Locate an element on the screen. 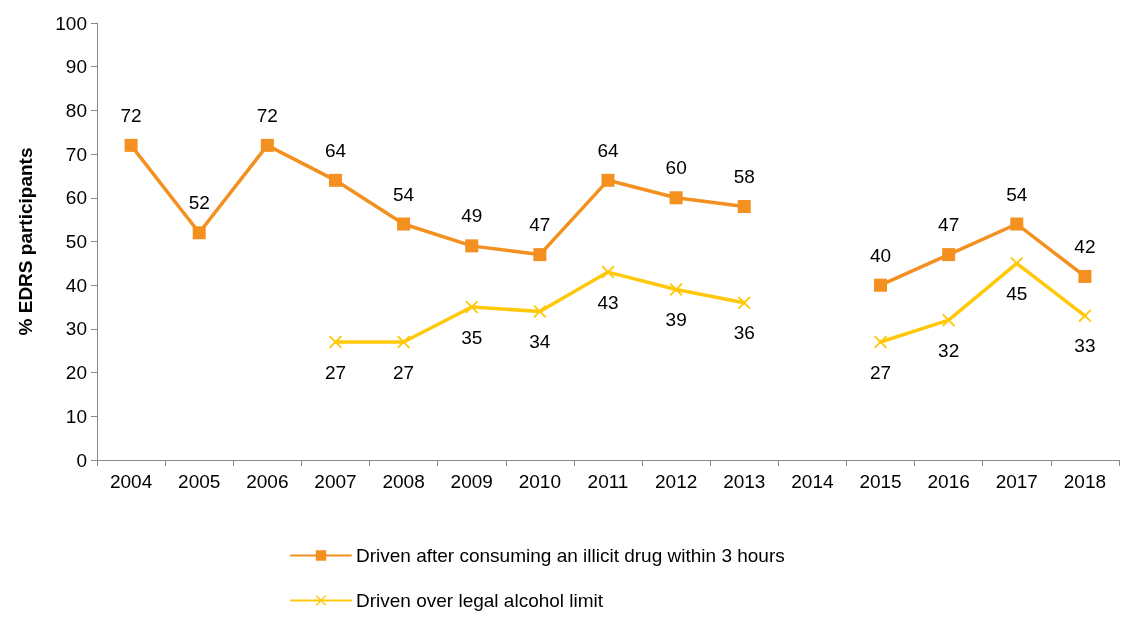 The height and width of the screenshot is (617, 1137). x-tick-label: 2010 is located at coordinates (540, 481).